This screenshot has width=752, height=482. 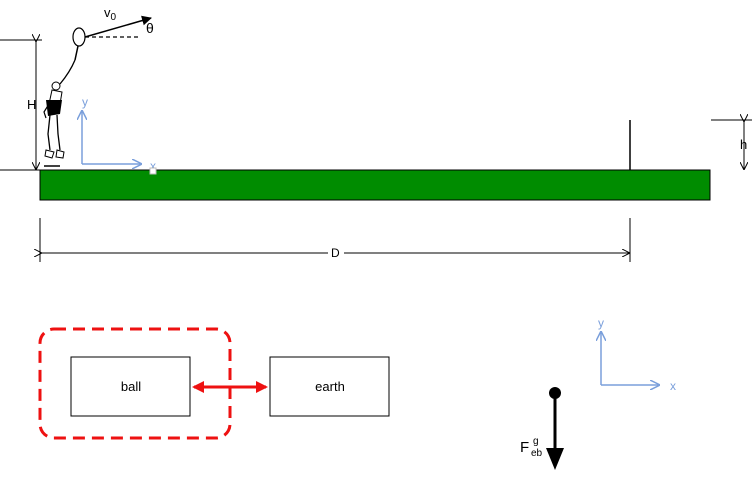 What do you see at coordinates (537, 453) in the screenshot?
I see `gravity-force-subscript: eb` at bounding box center [537, 453].